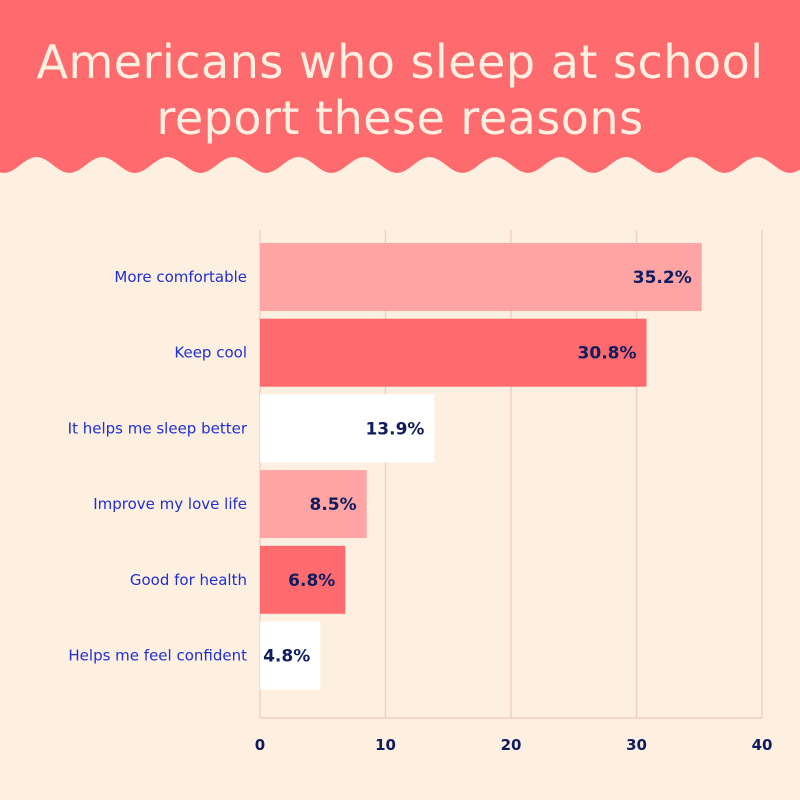 The height and width of the screenshot is (800, 800). Describe the element at coordinates (311, 581) in the screenshot. I see `value-label: 6.8%` at that location.